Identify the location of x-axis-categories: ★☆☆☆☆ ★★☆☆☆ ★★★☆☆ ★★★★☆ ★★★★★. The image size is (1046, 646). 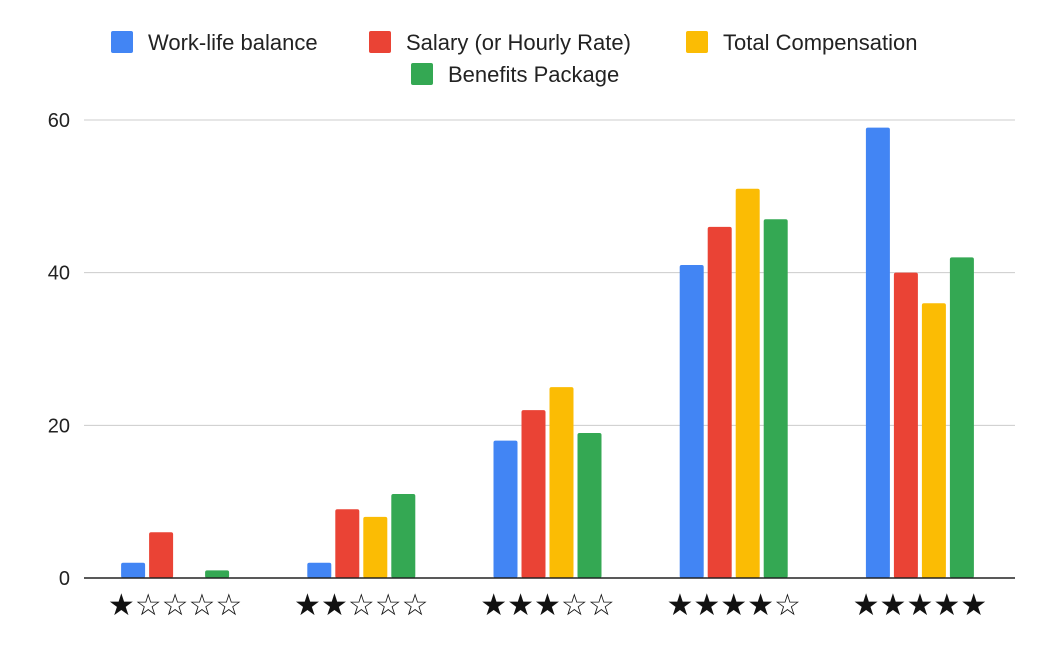
(547, 605).